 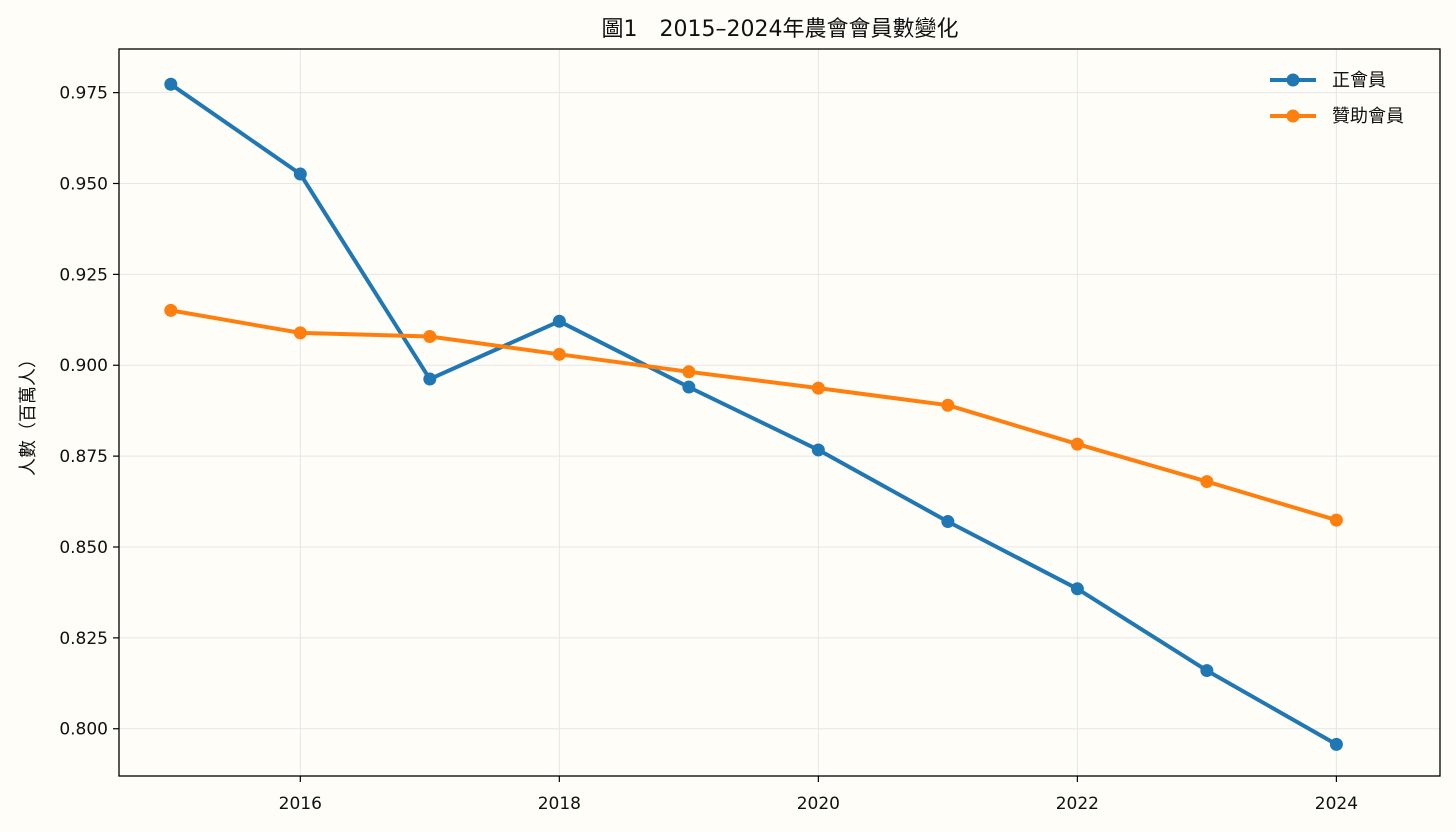 I want to click on y-tick-label: 0.875, so click(x=83, y=457).